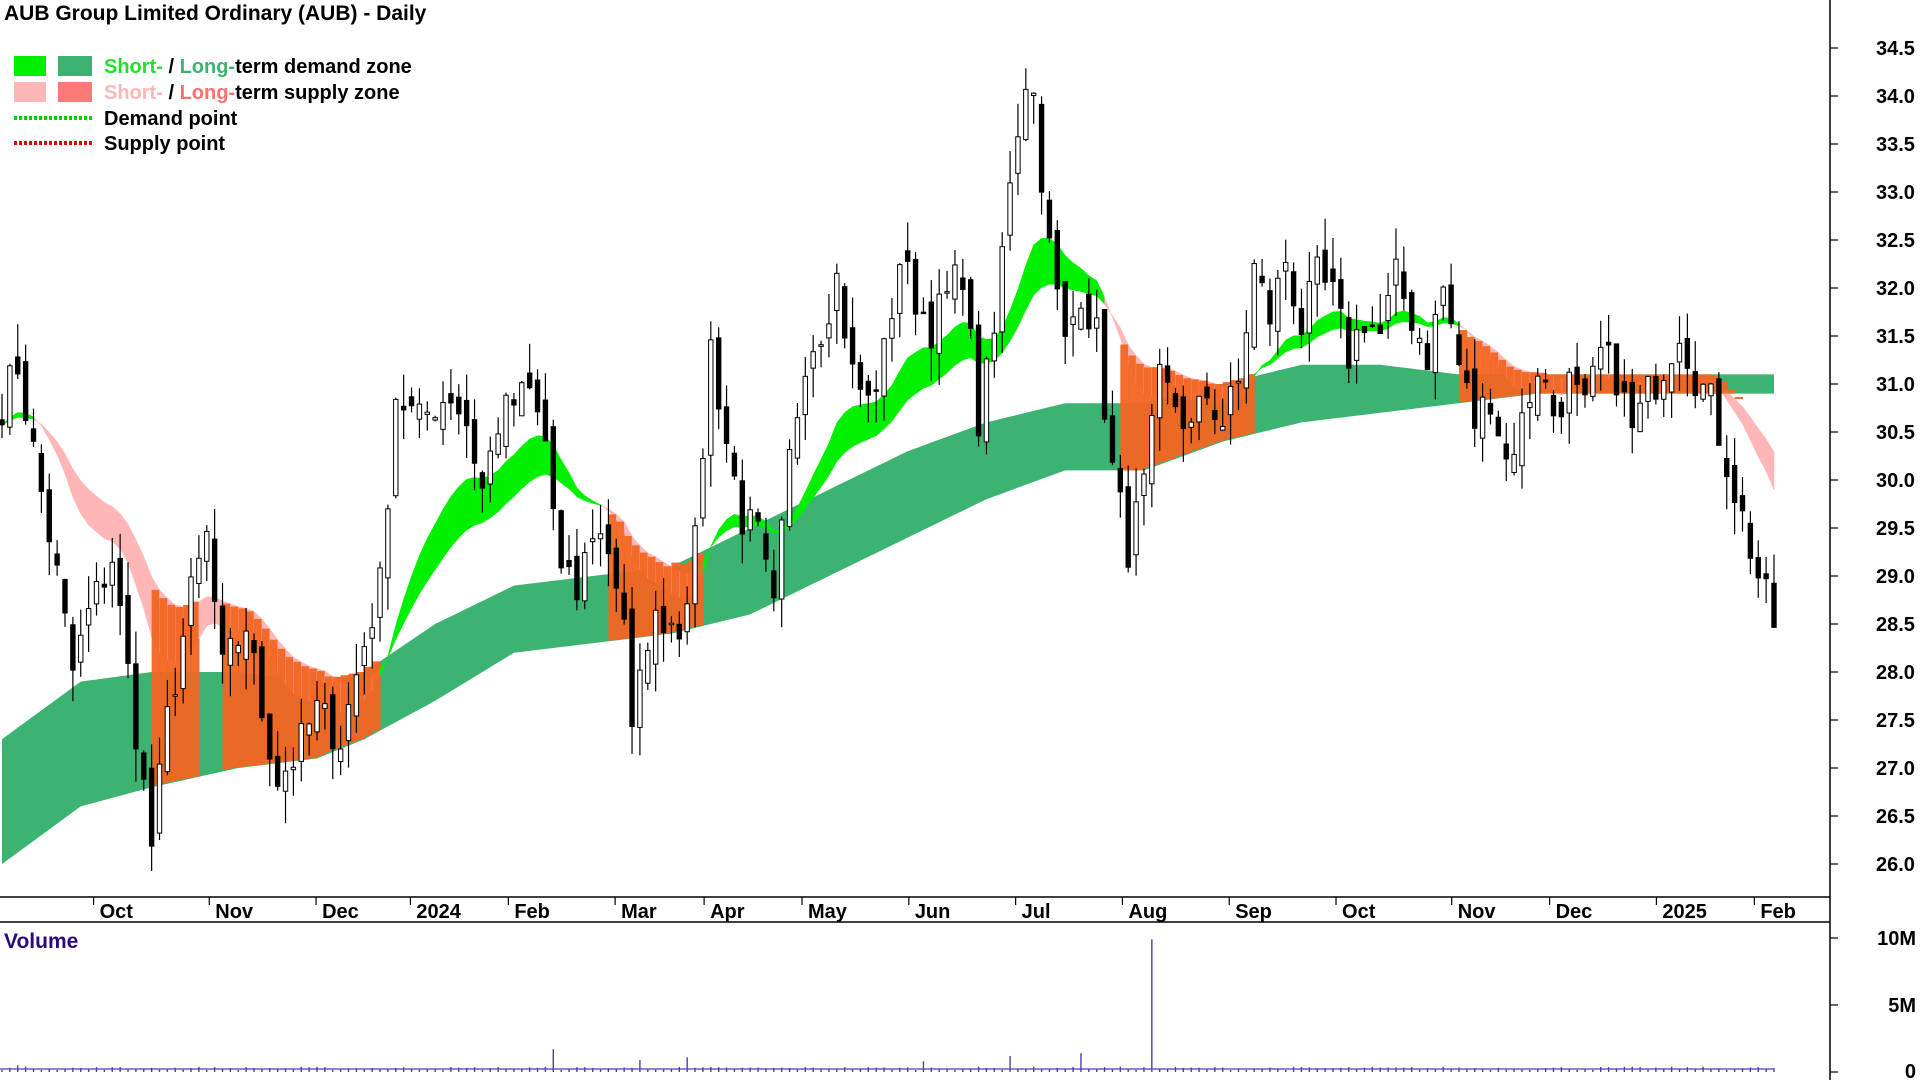 The width and height of the screenshot is (1920, 1080). Describe the element at coordinates (1895, 769) in the screenshot. I see `price-tick-label: 27.0` at that location.